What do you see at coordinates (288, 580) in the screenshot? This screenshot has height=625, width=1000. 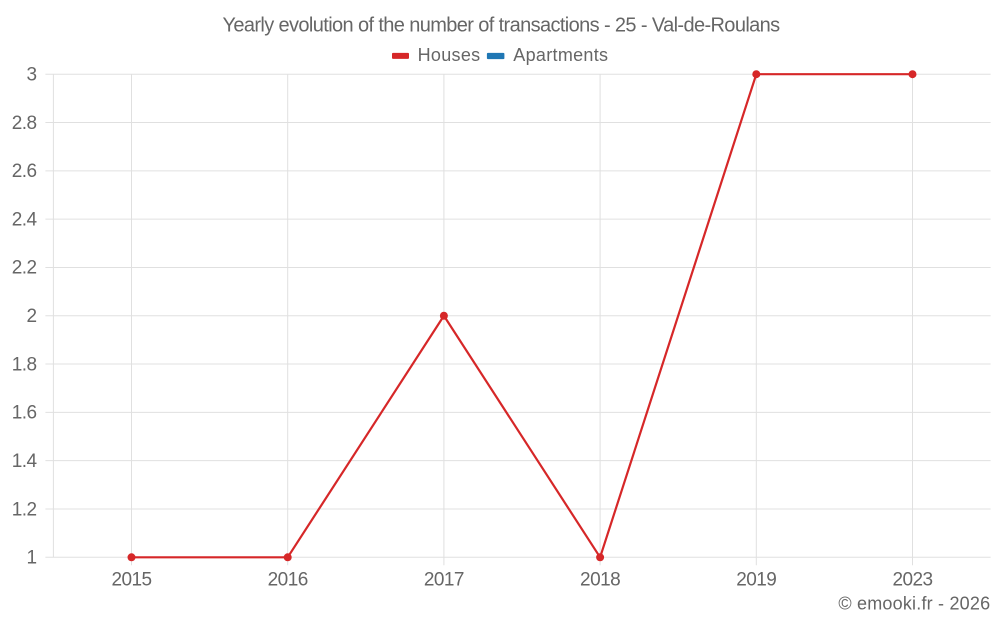 I see `svg-text: 2016` at bounding box center [288, 580].